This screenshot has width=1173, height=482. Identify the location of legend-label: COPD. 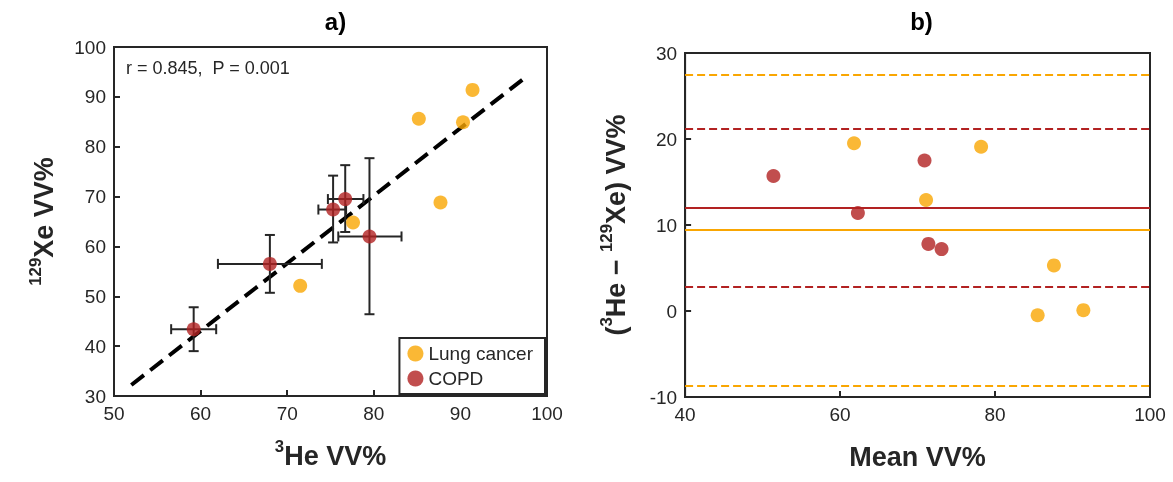
(456, 378).